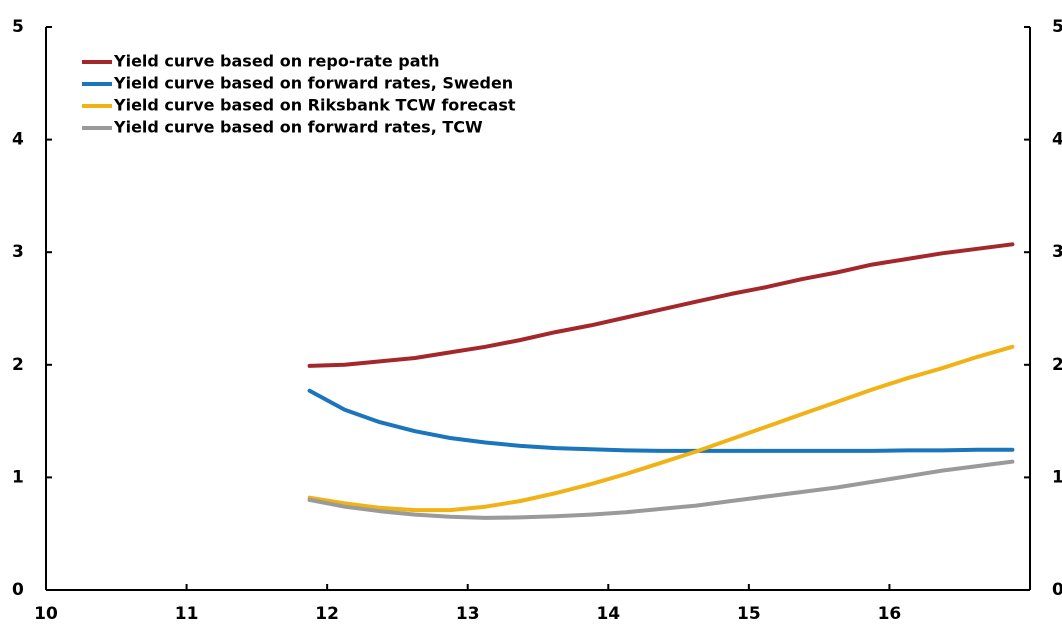  Describe the element at coordinates (1057, 27) in the screenshot. I see `y2-tick-label: 5` at that location.